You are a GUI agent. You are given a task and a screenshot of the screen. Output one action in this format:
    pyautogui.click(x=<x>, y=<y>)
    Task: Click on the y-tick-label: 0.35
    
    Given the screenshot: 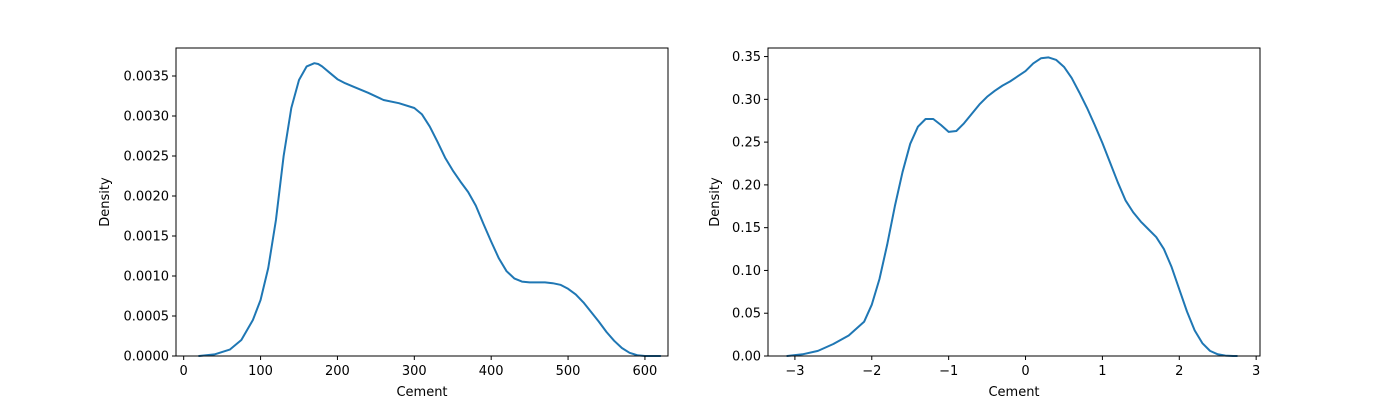 What is the action you would take?
    pyautogui.click(x=746, y=57)
    